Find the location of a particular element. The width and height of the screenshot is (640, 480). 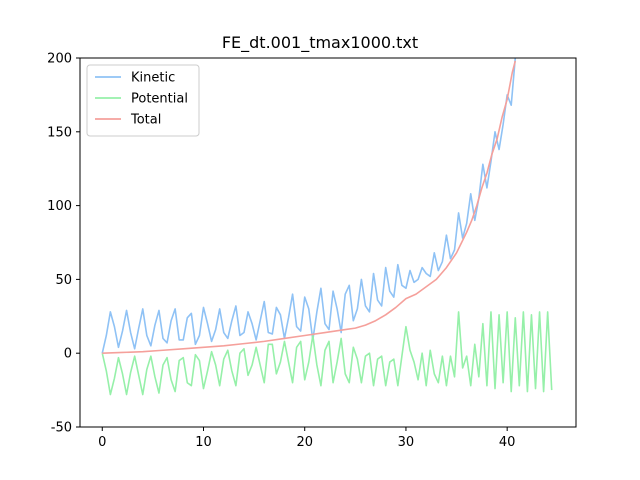

x-tick-label: 10 is located at coordinates (203, 442).